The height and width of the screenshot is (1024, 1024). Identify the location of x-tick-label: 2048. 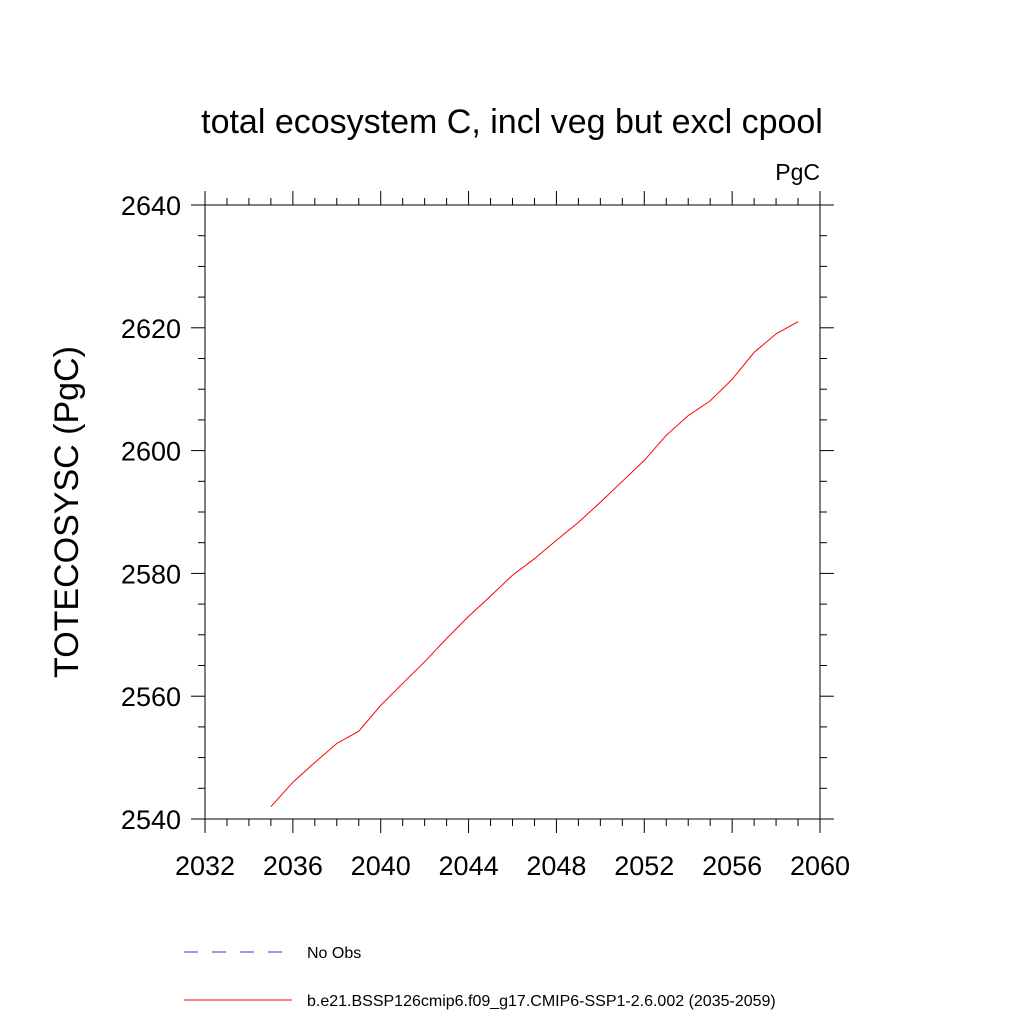
(556, 866).